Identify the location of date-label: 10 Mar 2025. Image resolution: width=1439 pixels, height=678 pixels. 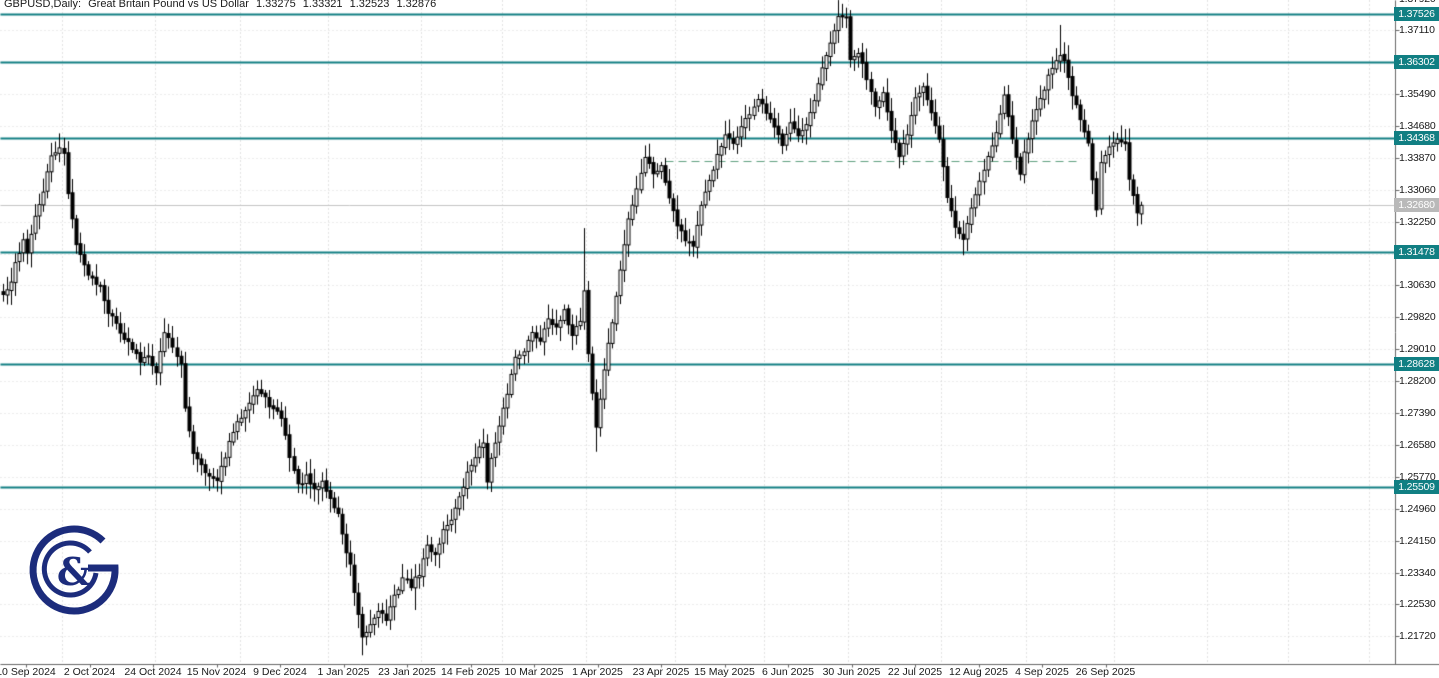
(534, 672).